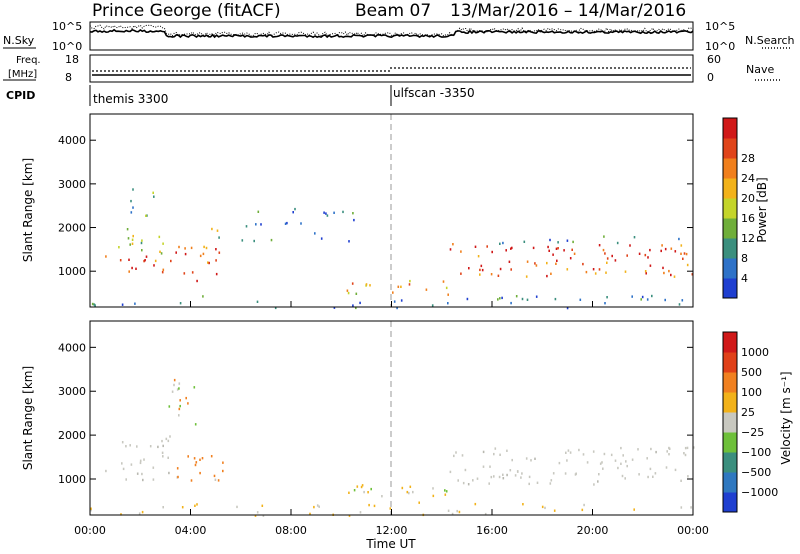 This screenshot has height=554, width=800. Describe the element at coordinates (751, 392) in the screenshot. I see `colorbar-tick-label: 100` at that location.